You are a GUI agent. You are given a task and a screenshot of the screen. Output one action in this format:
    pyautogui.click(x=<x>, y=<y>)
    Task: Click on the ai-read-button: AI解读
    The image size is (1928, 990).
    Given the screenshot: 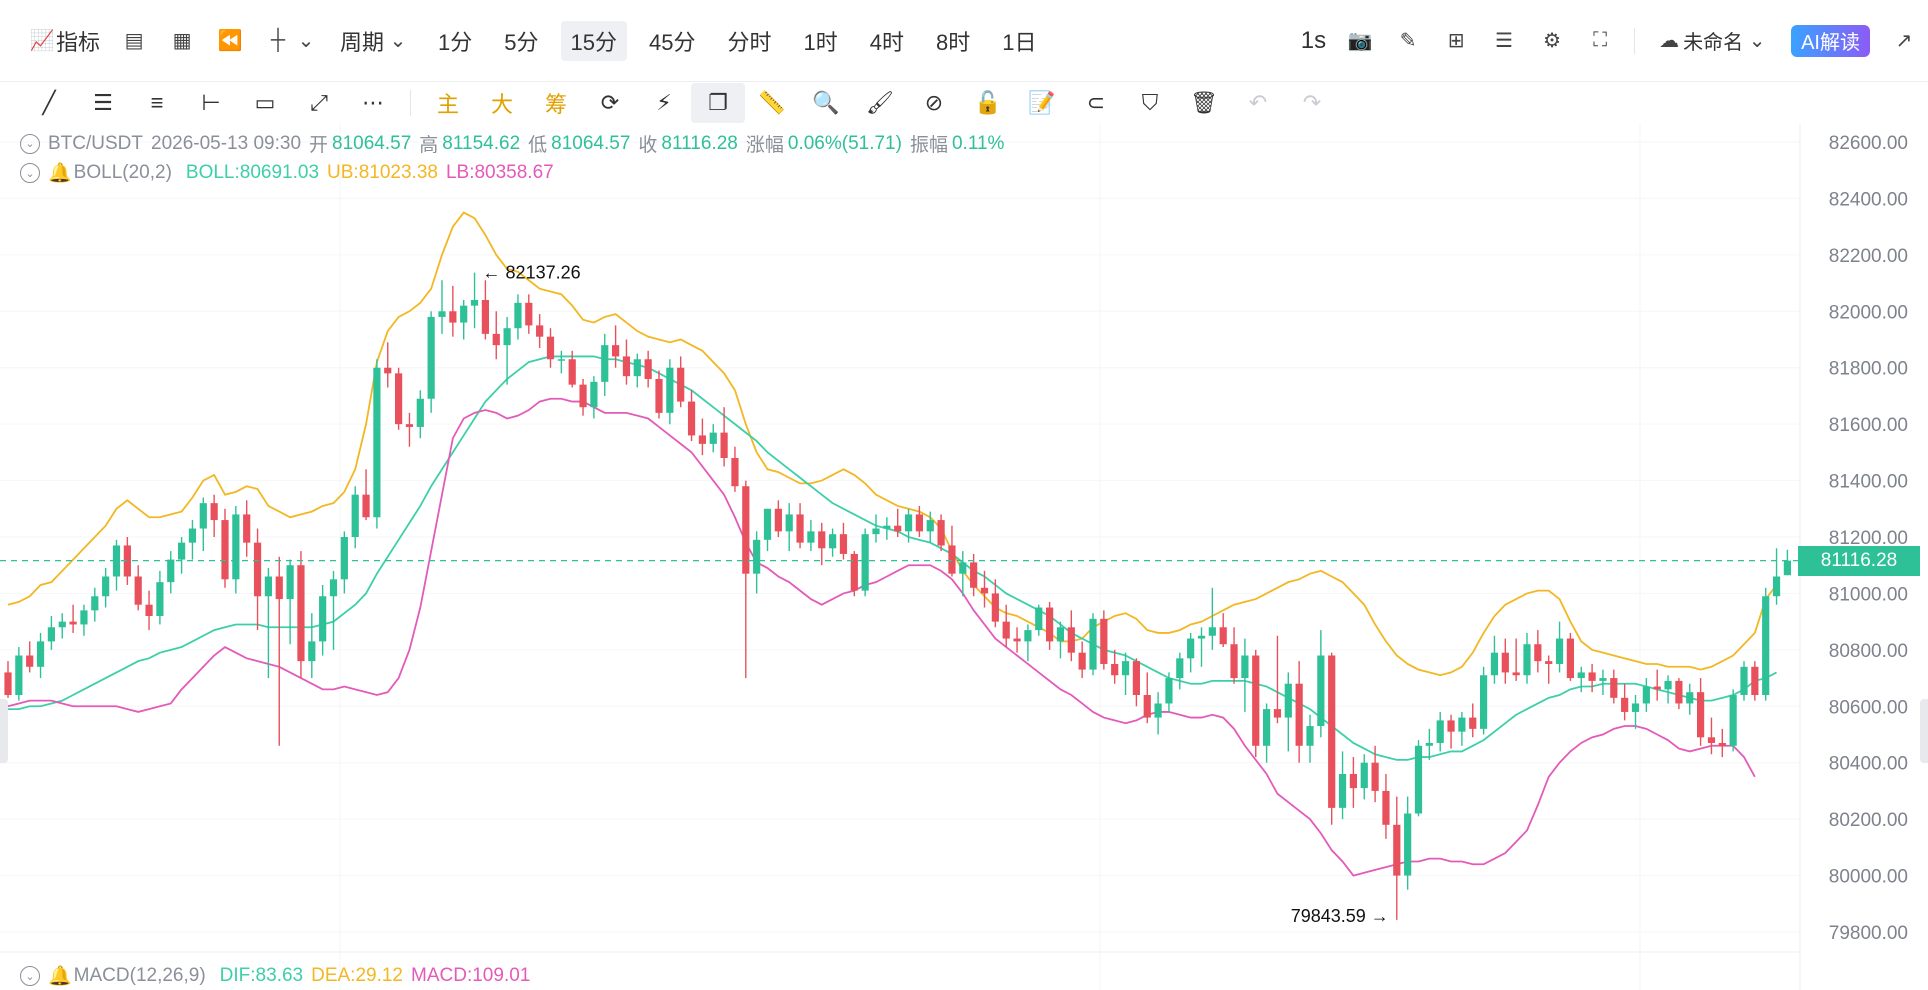 What is the action you would take?
    pyautogui.click(x=1830, y=41)
    